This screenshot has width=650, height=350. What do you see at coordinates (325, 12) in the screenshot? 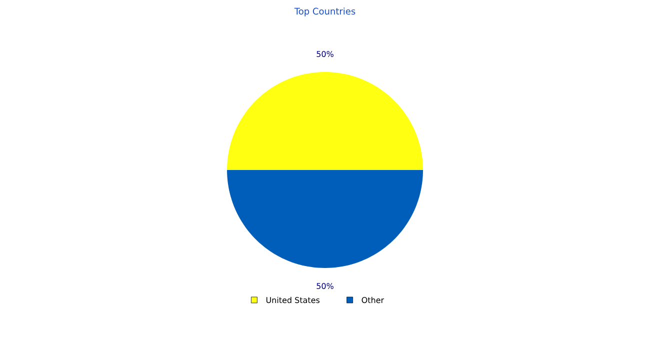
I see `chart-title: Top Countries` at bounding box center [325, 12].